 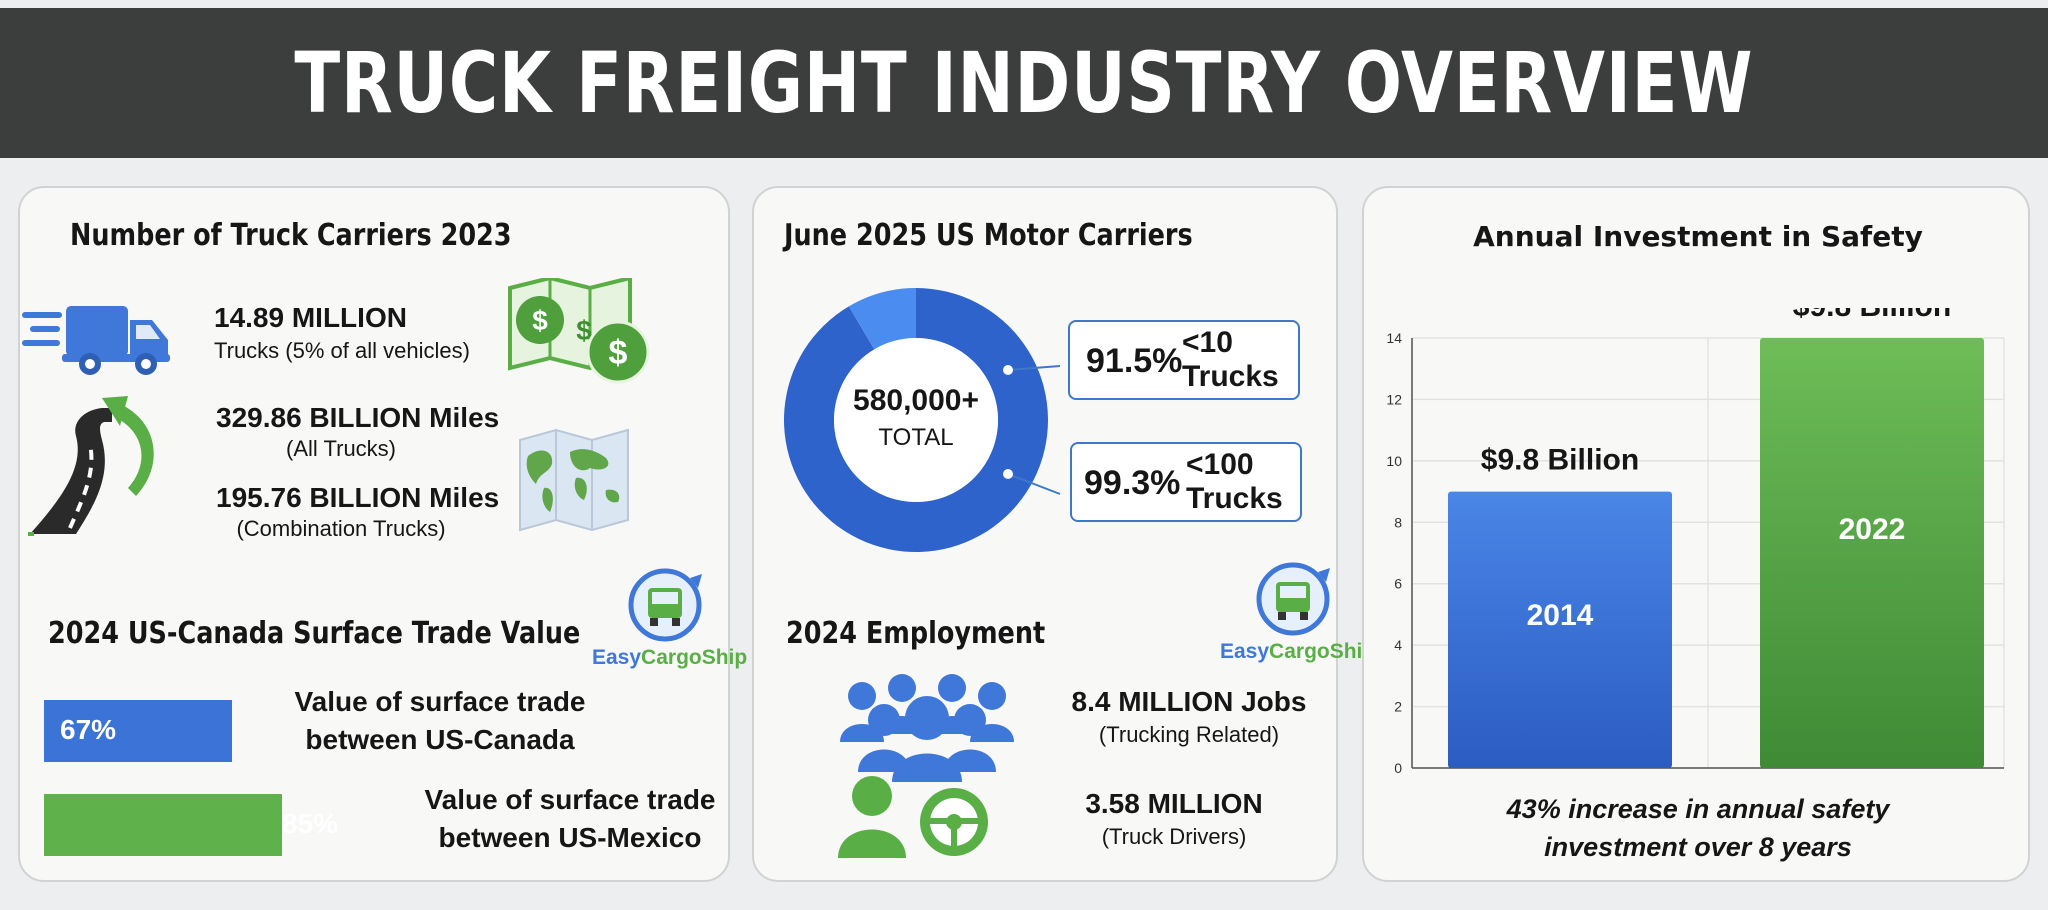 I want to click on truck-carriers-title: Number of Truck Carriers 2023, so click(x=291, y=235).